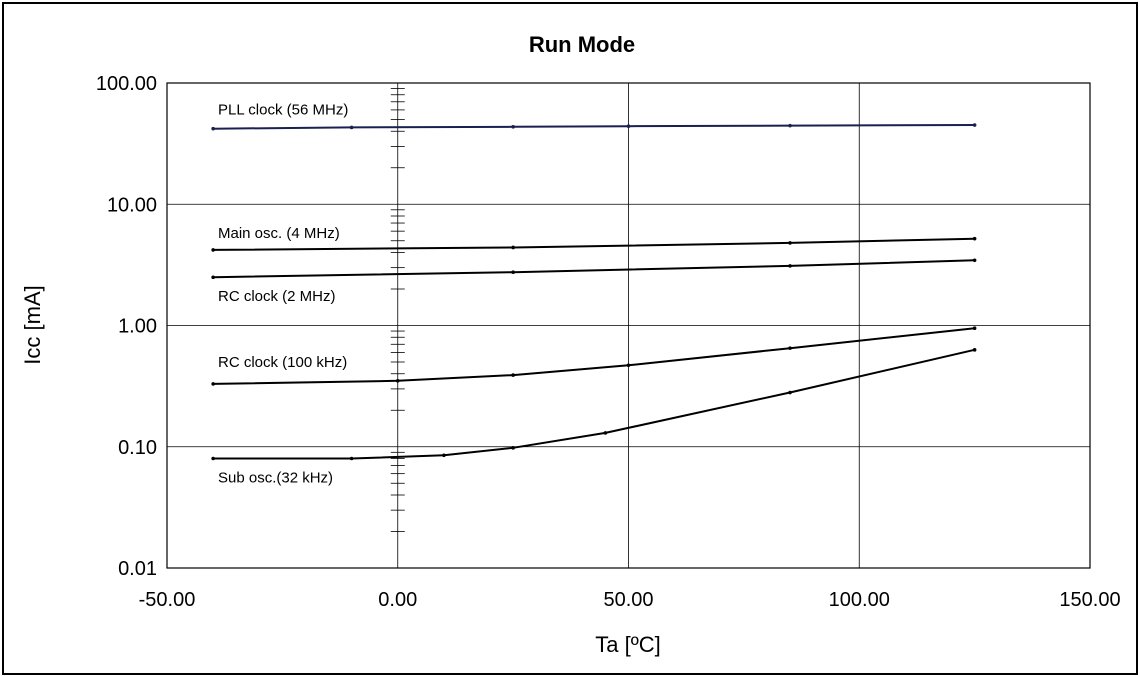 The height and width of the screenshot is (677, 1140). What do you see at coordinates (397, 600) in the screenshot?
I see `x-tick-label: 0.00` at bounding box center [397, 600].